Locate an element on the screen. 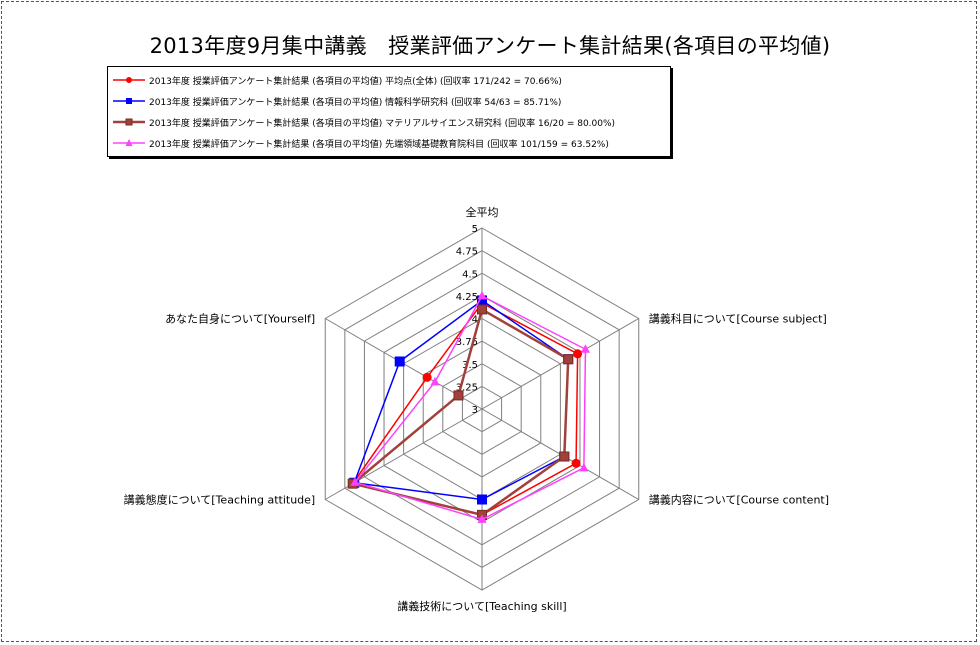  legend-marker-blue-square is located at coordinates (129, 101).